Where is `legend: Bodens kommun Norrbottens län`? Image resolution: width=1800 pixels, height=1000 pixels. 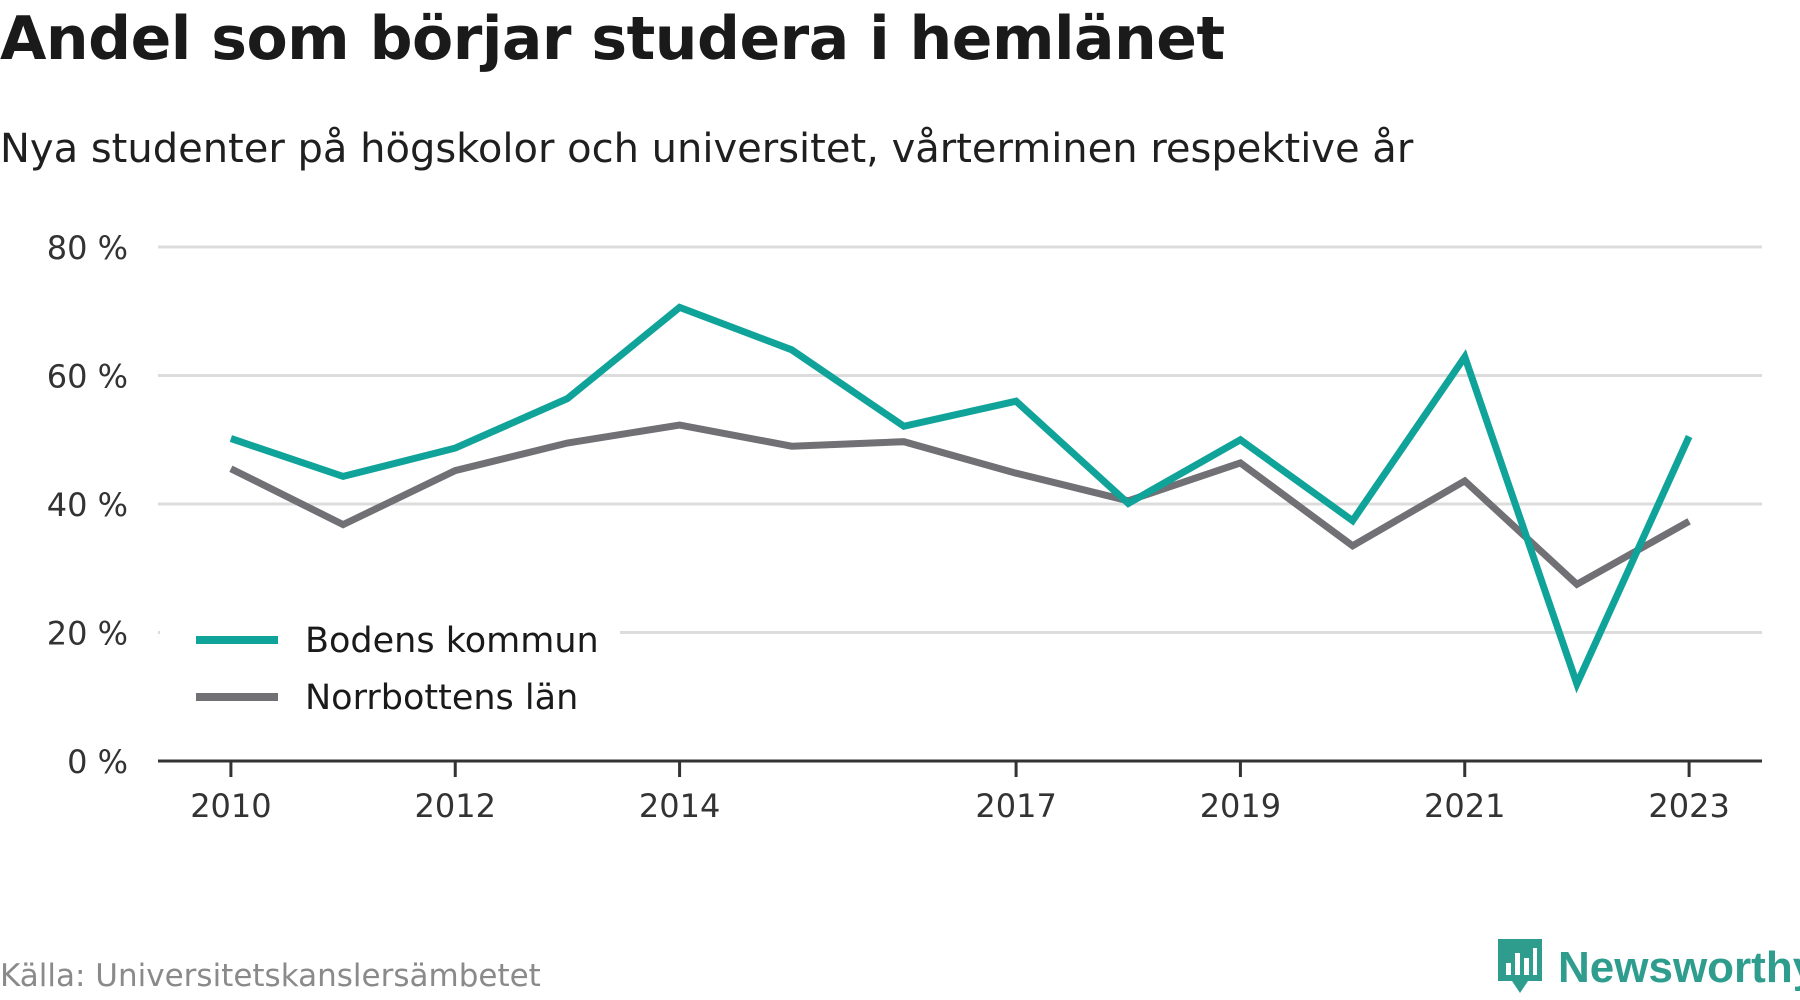 legend: Bodens kommun Norrbottens län is located at coordinates (390, 672).